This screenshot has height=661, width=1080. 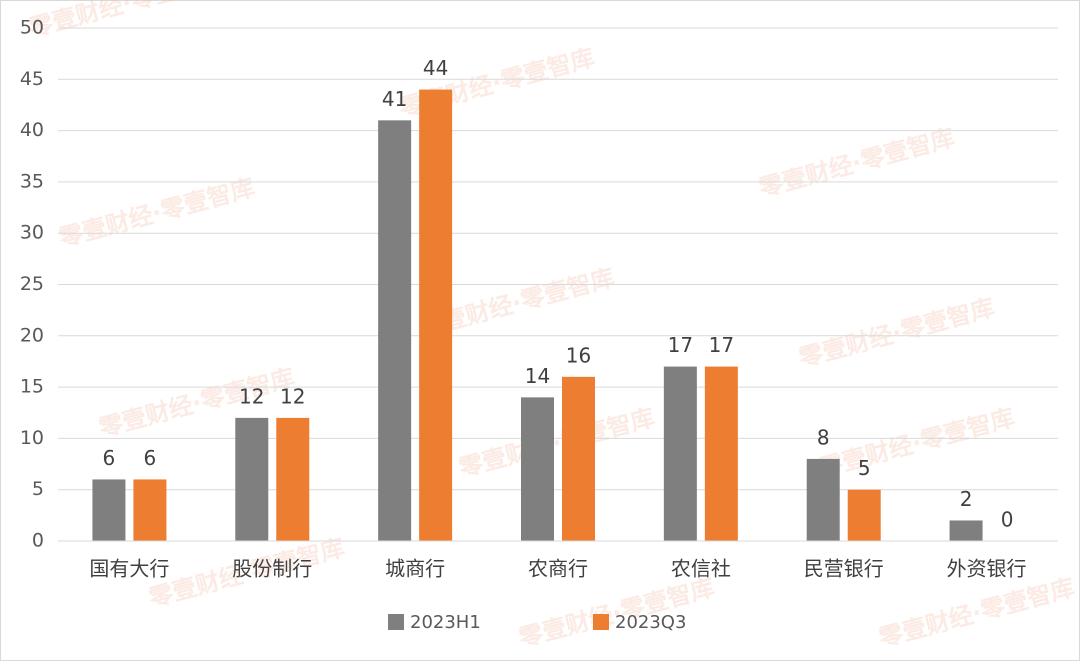 What do you see at coordinates (32, 130) in the screenshot?
I see `y-tick-label: 40` at bounding box center [32, 130].